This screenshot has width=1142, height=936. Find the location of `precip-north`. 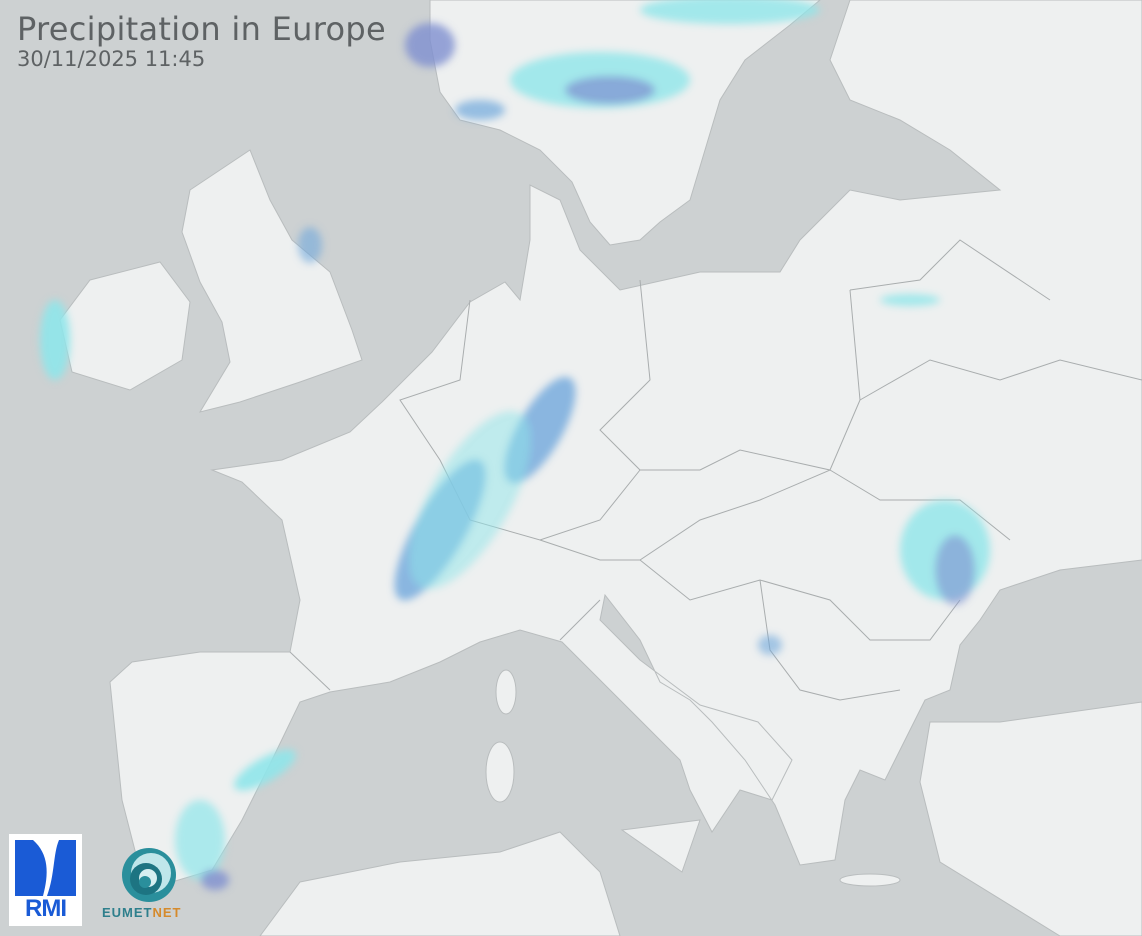

precip-north is located at coordinates (730, 12).